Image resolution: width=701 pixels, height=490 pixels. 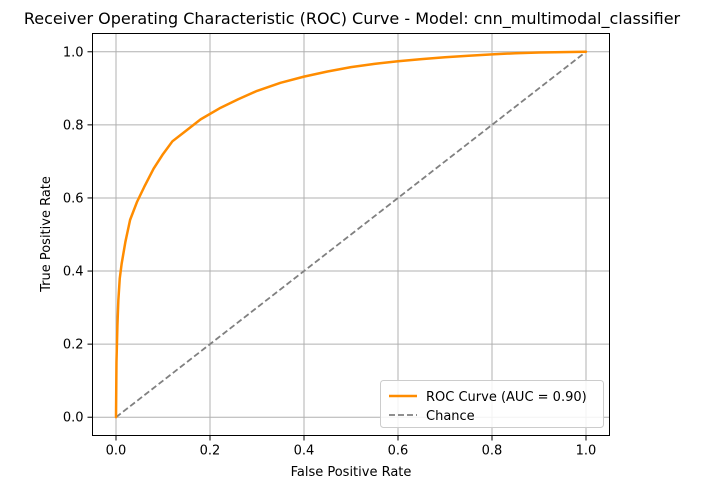 What do you see at coordinates (586, 451) in the screenshot?
I see `x-tick-label: 1.0` at bounding box center [586, 451].